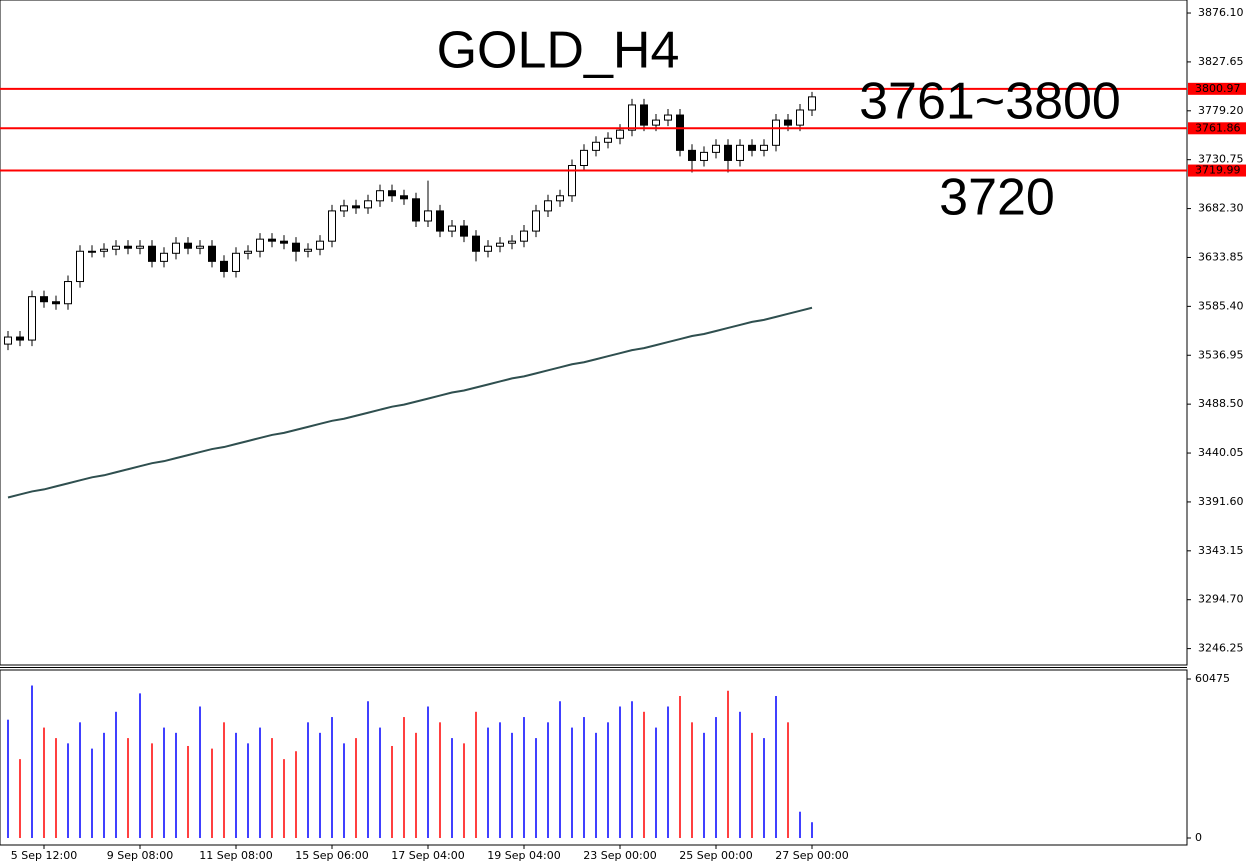 The height and width of the screenshot is (861, 1247). I want to click on y-tick-label: 3246.25, so click(1221, 648).